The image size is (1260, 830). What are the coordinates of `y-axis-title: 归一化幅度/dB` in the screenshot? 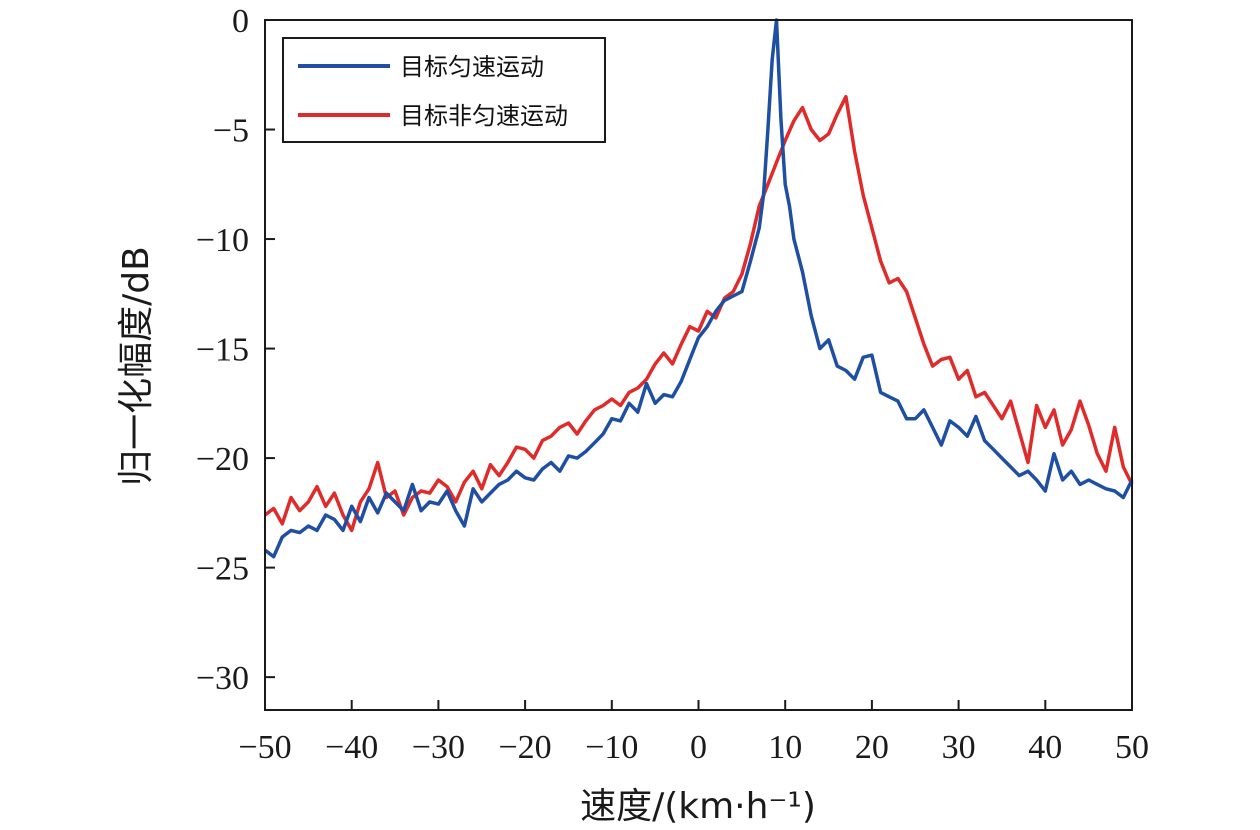 It's located at (136, 366).